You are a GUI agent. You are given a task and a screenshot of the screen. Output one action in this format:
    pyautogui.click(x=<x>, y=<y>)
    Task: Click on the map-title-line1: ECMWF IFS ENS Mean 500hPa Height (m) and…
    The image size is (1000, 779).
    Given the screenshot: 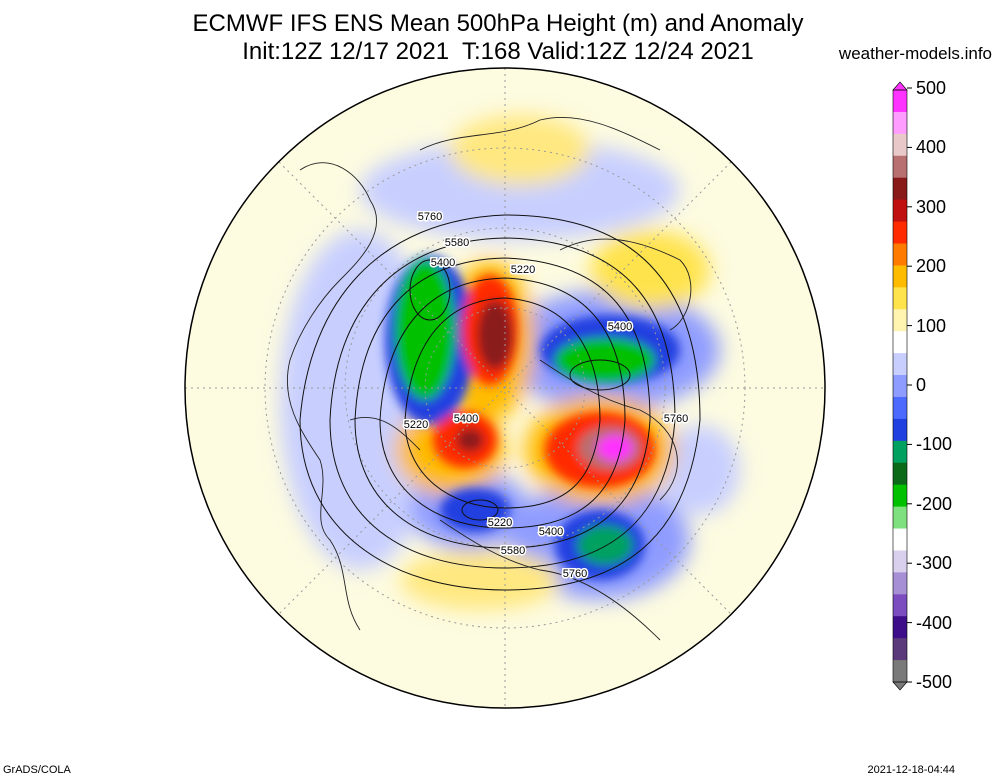 What is the action you would take?
    pyautogui.click(x=498, y=23)
    